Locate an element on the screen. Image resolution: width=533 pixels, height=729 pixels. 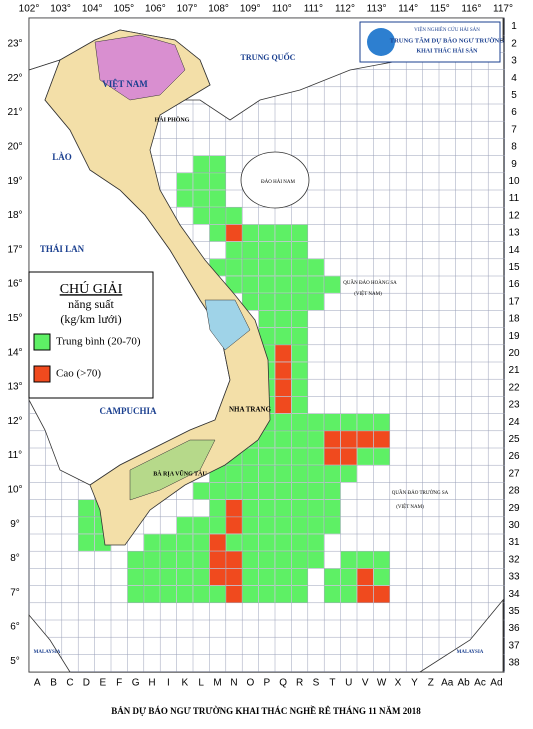
row-label: 34 is located at coordinates (514, 594).